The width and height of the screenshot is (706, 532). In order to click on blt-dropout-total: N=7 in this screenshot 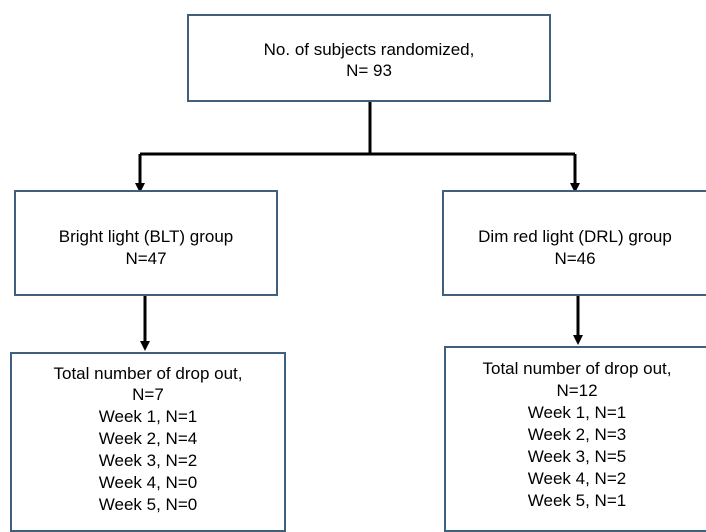, I will do `click(148, 394)`.